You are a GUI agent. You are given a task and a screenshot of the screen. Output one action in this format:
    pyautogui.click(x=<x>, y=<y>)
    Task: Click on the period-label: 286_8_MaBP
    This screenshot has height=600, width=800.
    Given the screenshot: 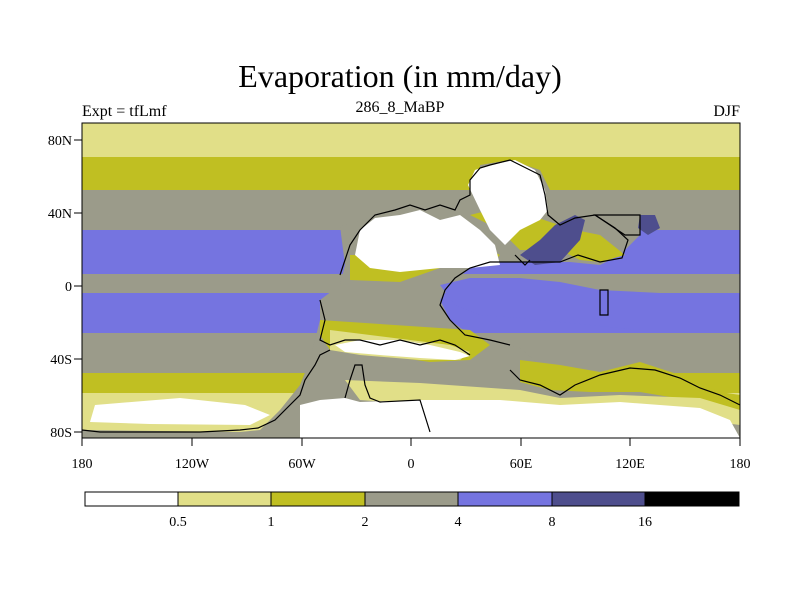 What is the action you would take?
    pyautogui.click(x=400, y=107)
    